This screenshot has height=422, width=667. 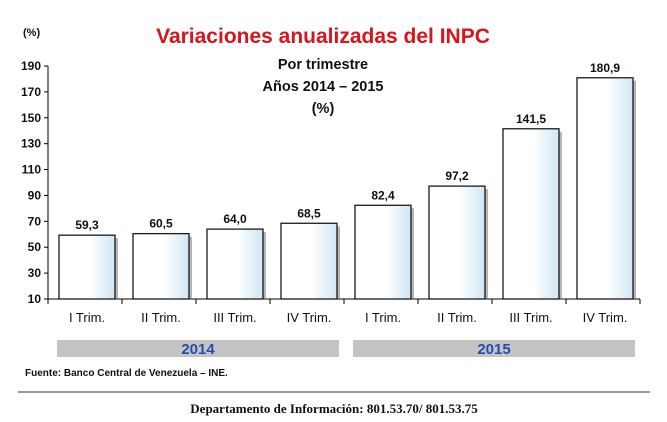 What do you see at coordinates (31, 92) in the screenshot?
I see `y-tick-label: 170` at bounding box center [31, 92].